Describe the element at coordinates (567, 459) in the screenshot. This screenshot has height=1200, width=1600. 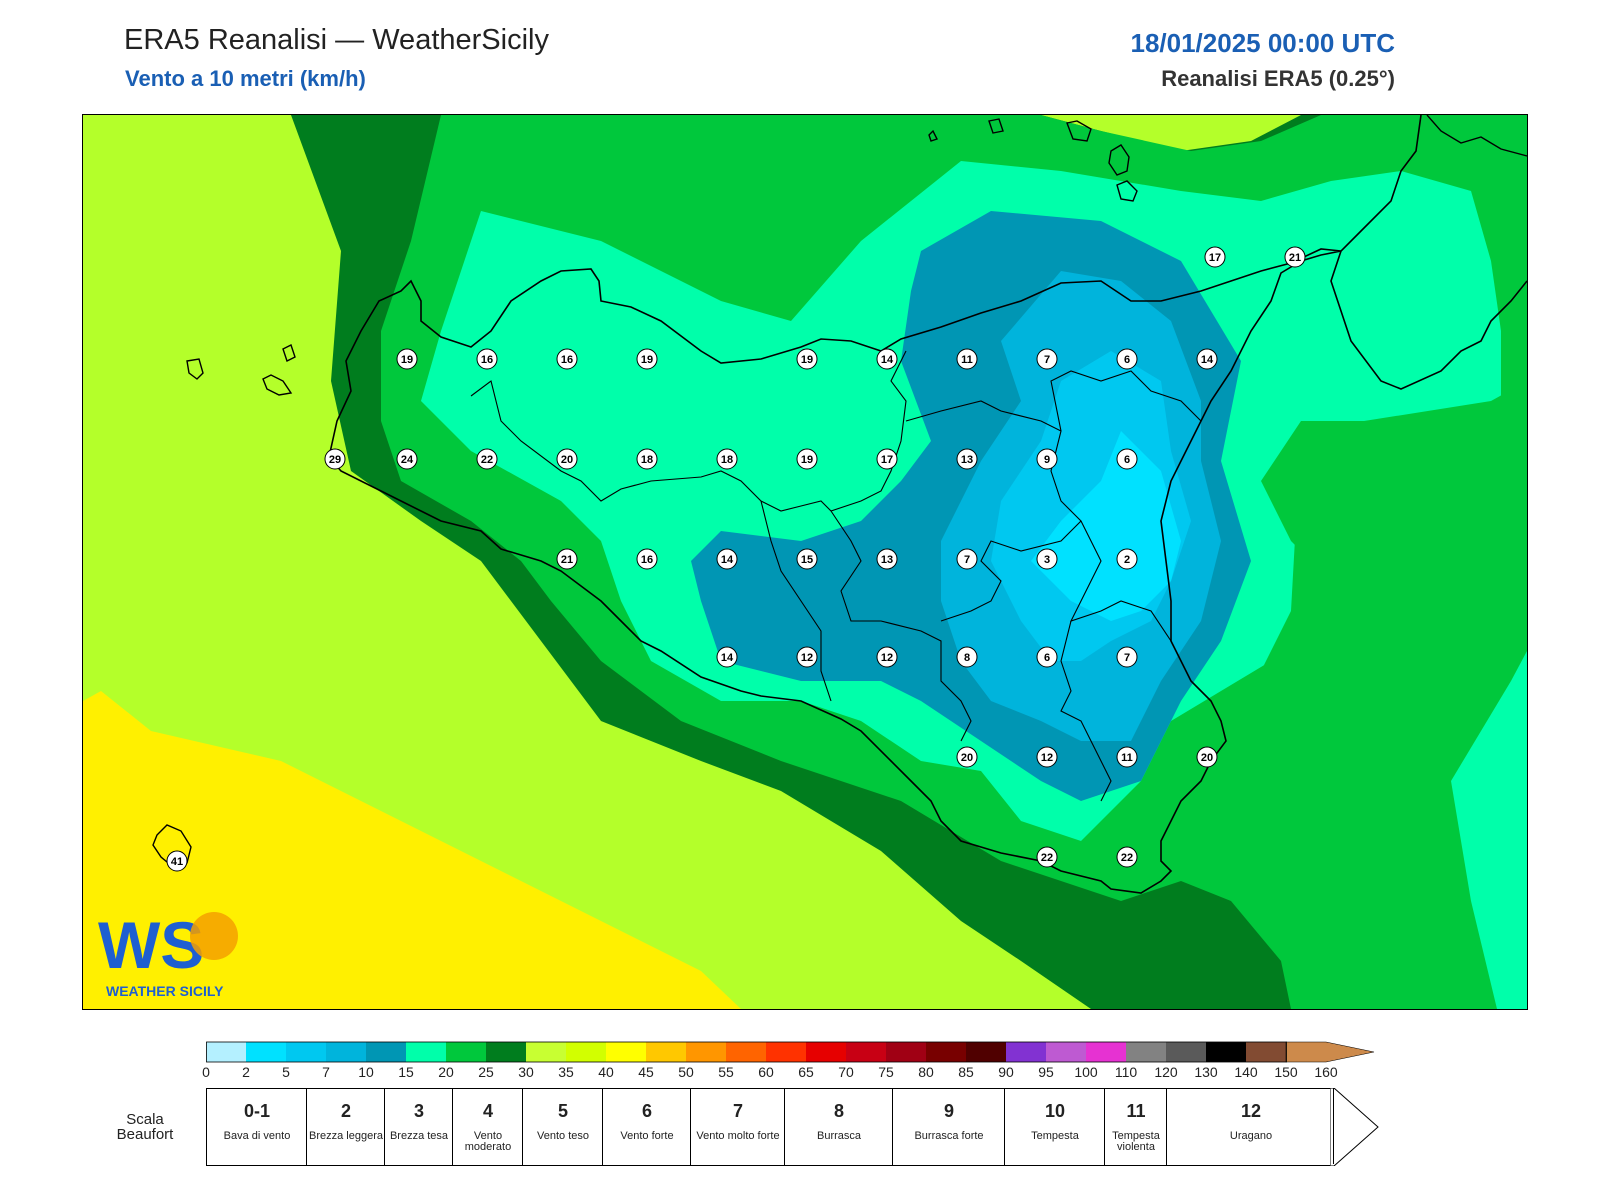
I see `station-marker: 20` at that location.